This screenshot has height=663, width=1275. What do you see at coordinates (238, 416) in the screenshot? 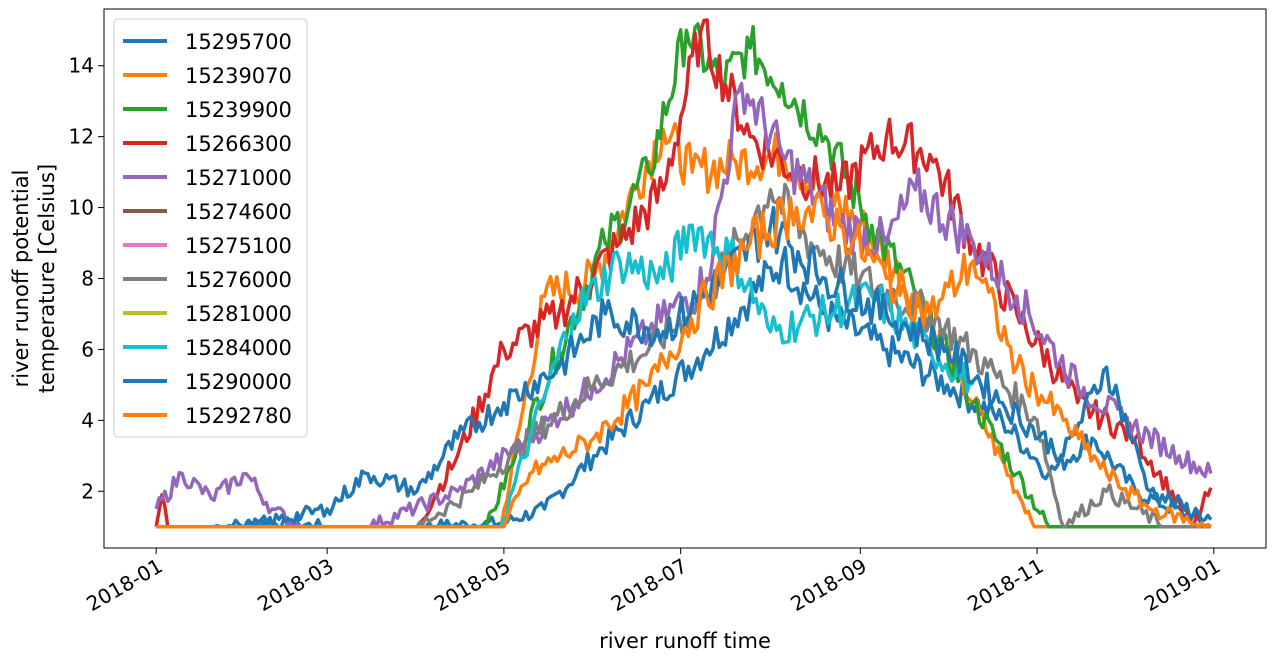
I see `legend-label: 15292780` at bounding box center [238, 416].